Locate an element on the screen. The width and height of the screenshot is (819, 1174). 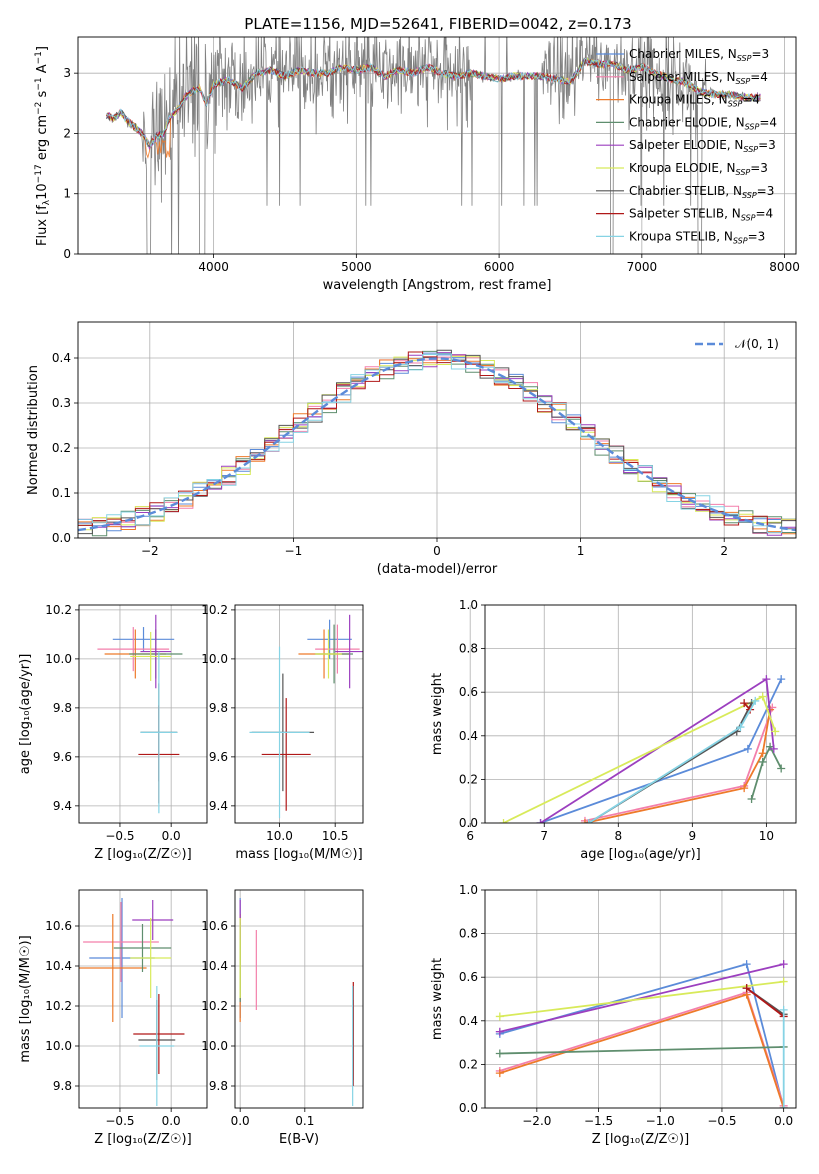
x-tick-label: −1.5 is located at coordinates (598, 1121).